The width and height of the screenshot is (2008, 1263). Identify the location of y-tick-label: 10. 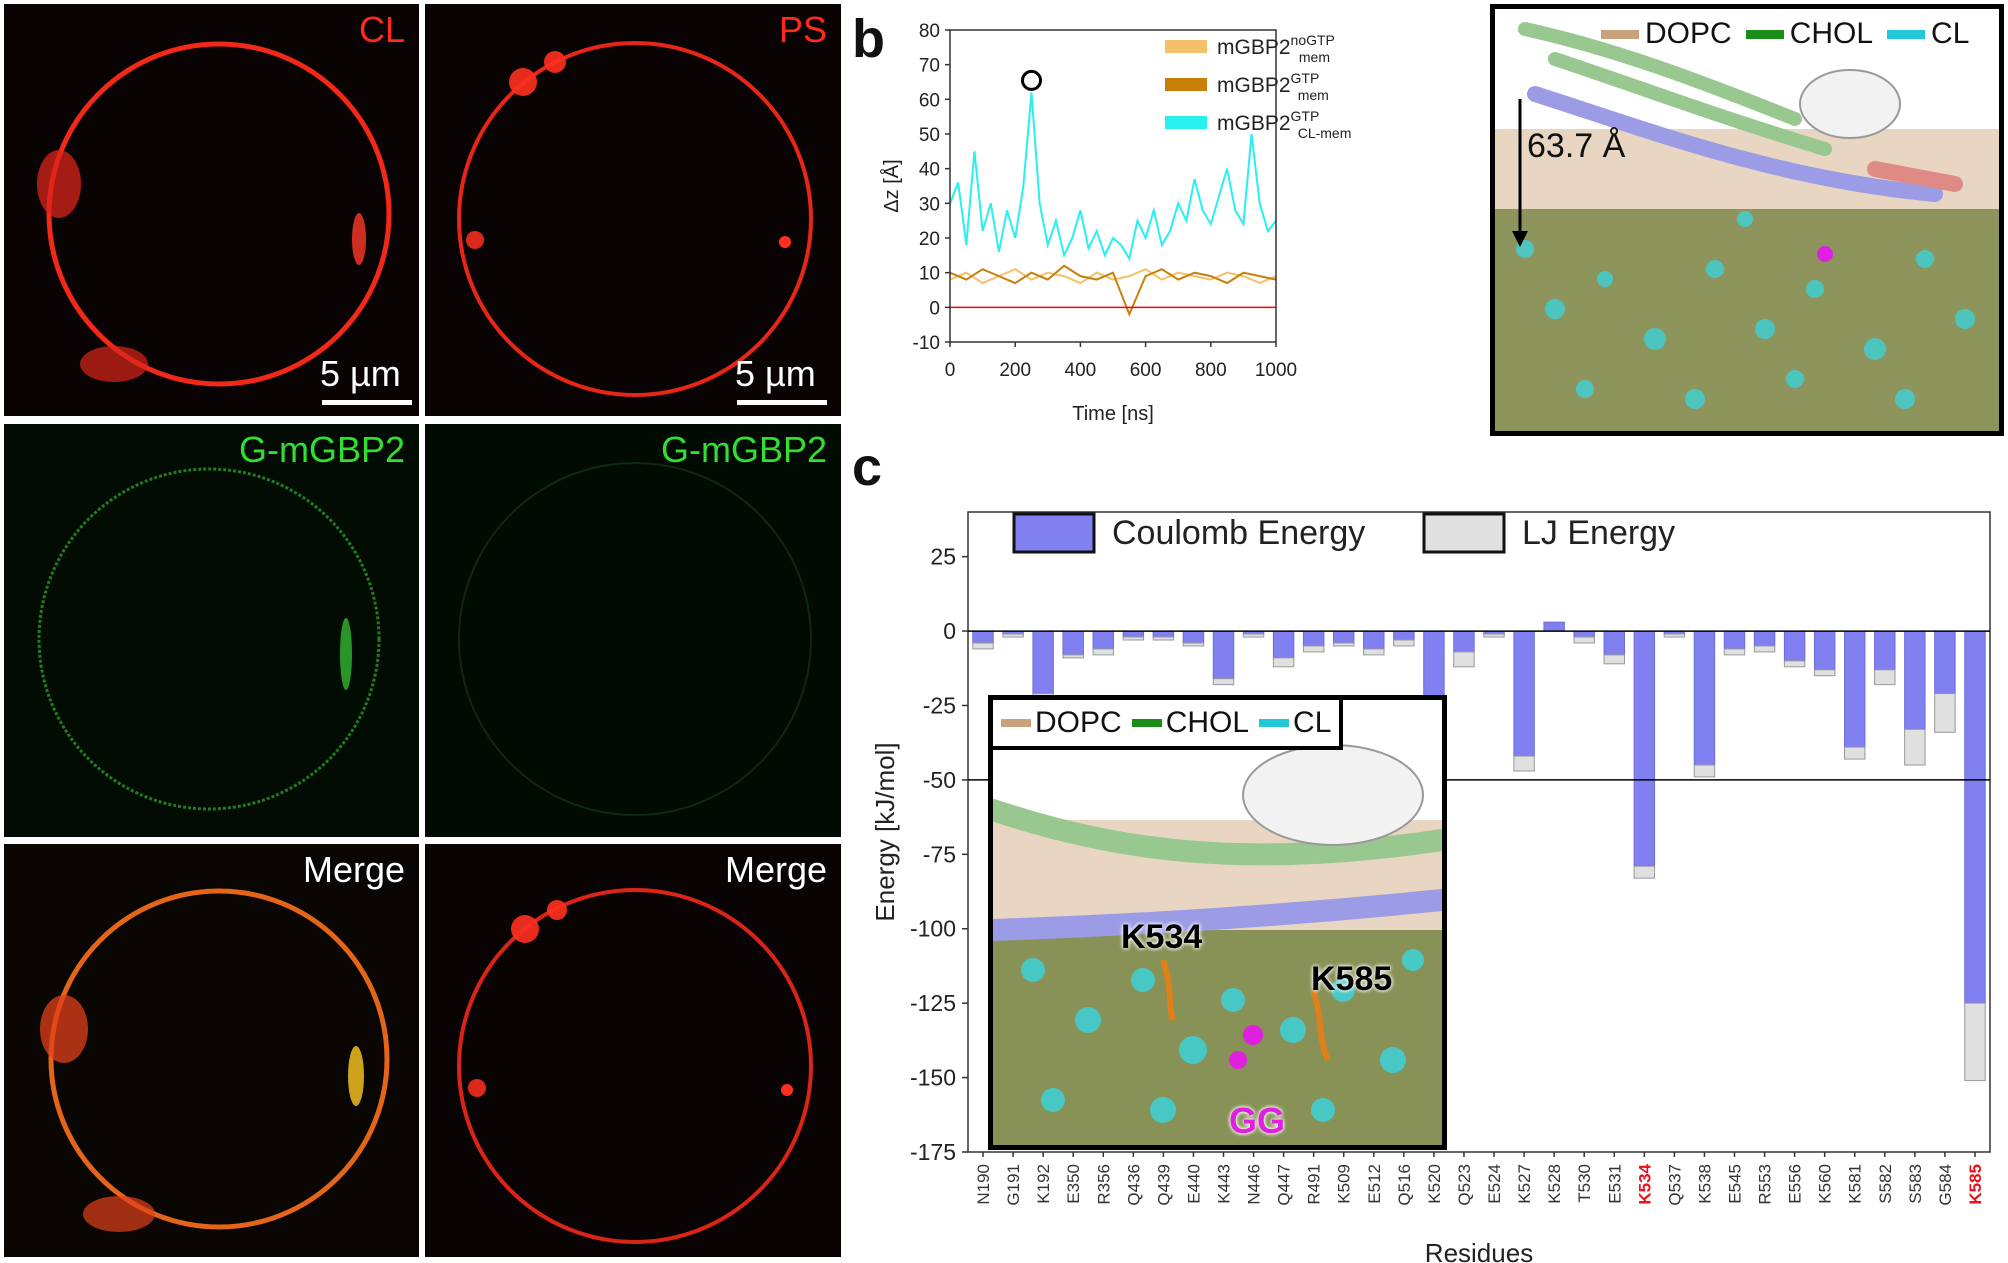
(929, 274).